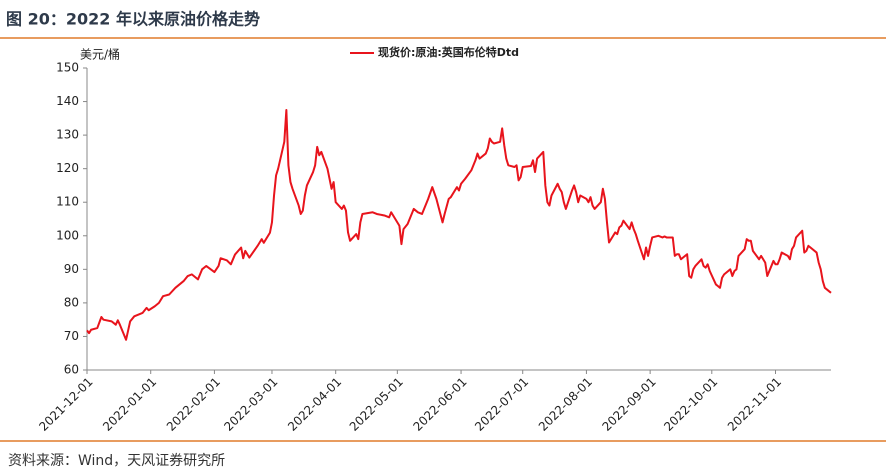 Image resolution: width=886 pixels, height=474 pixels. I want to click on source-note: 资料来源：Wind，天风证券研究所, so click(116, 461).